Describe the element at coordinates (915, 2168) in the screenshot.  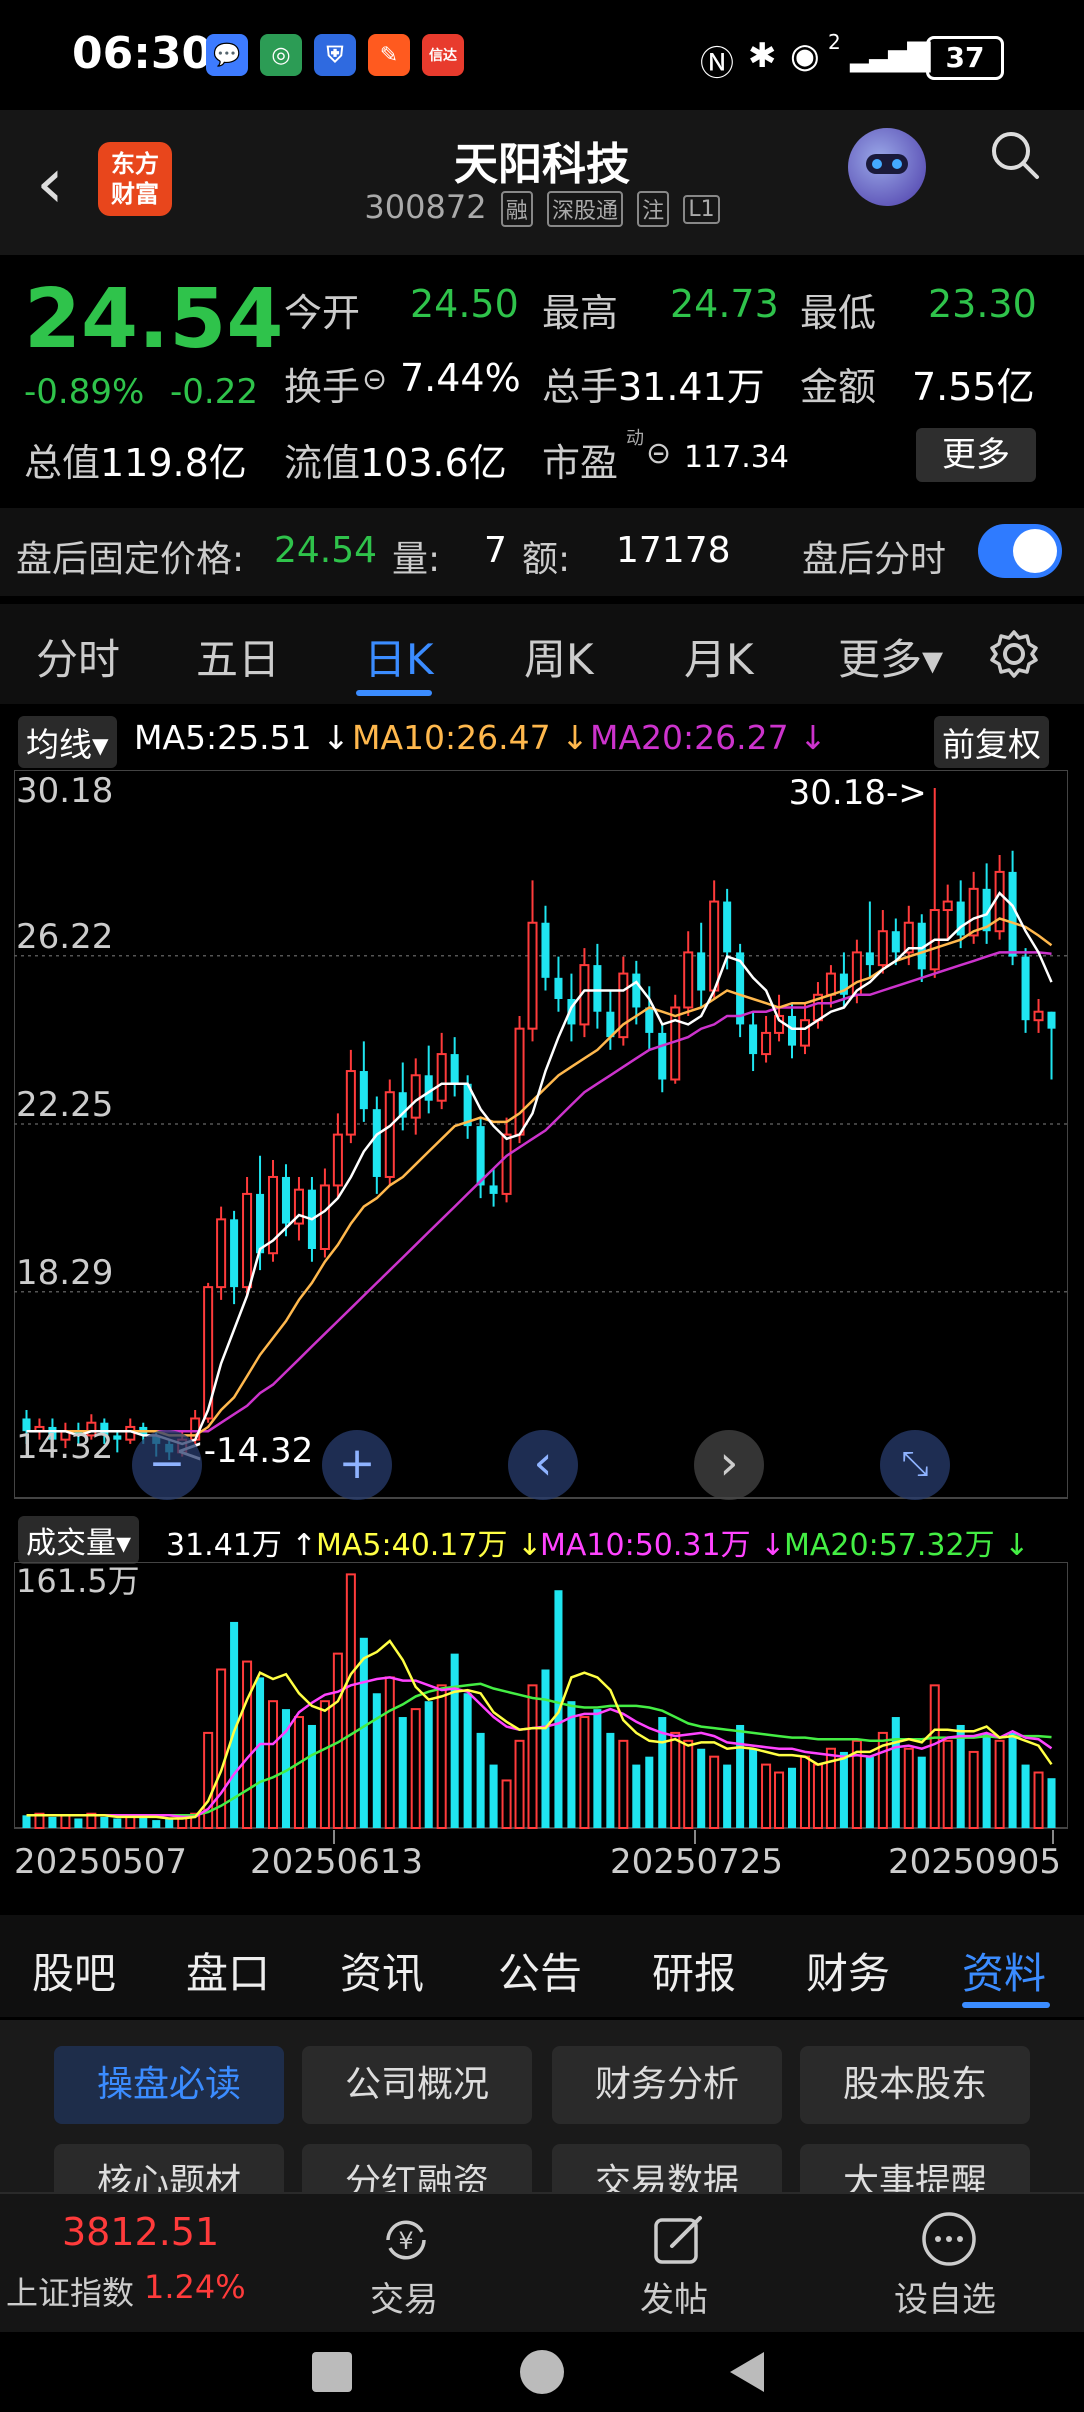
I see `card-events: 大事提醒` at that location.